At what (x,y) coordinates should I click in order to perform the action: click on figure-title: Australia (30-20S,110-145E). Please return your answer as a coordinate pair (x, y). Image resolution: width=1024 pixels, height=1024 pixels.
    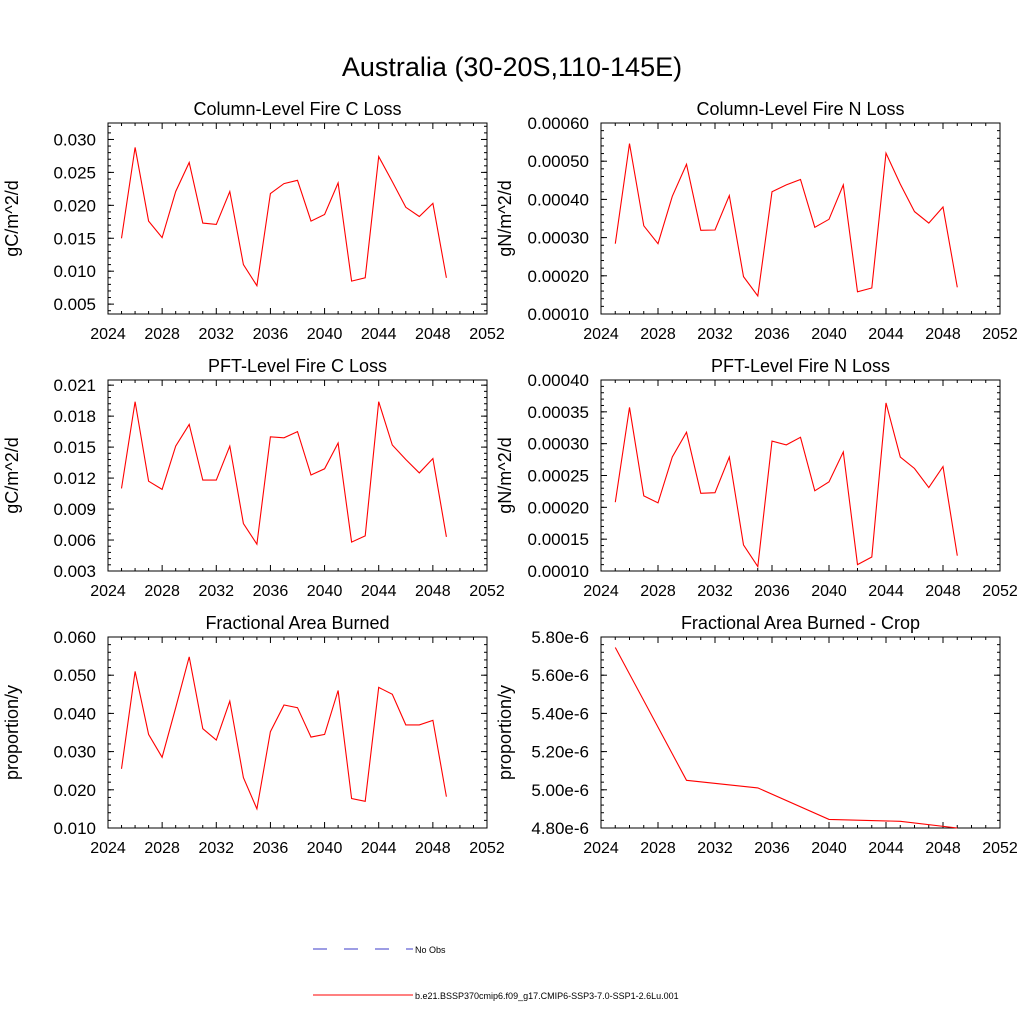
    Looking at the image, I should click on (512, 67).